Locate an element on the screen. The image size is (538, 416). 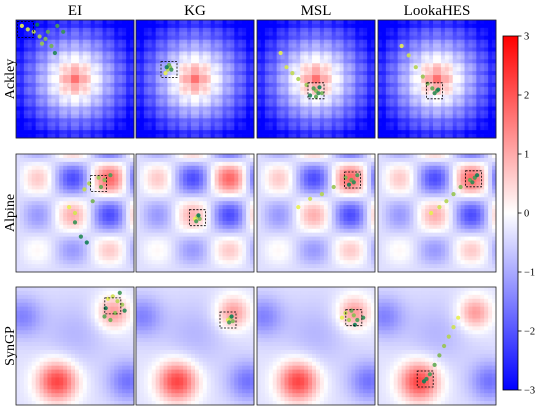
panel-alpine-ei is located at coordinates (75, 213).